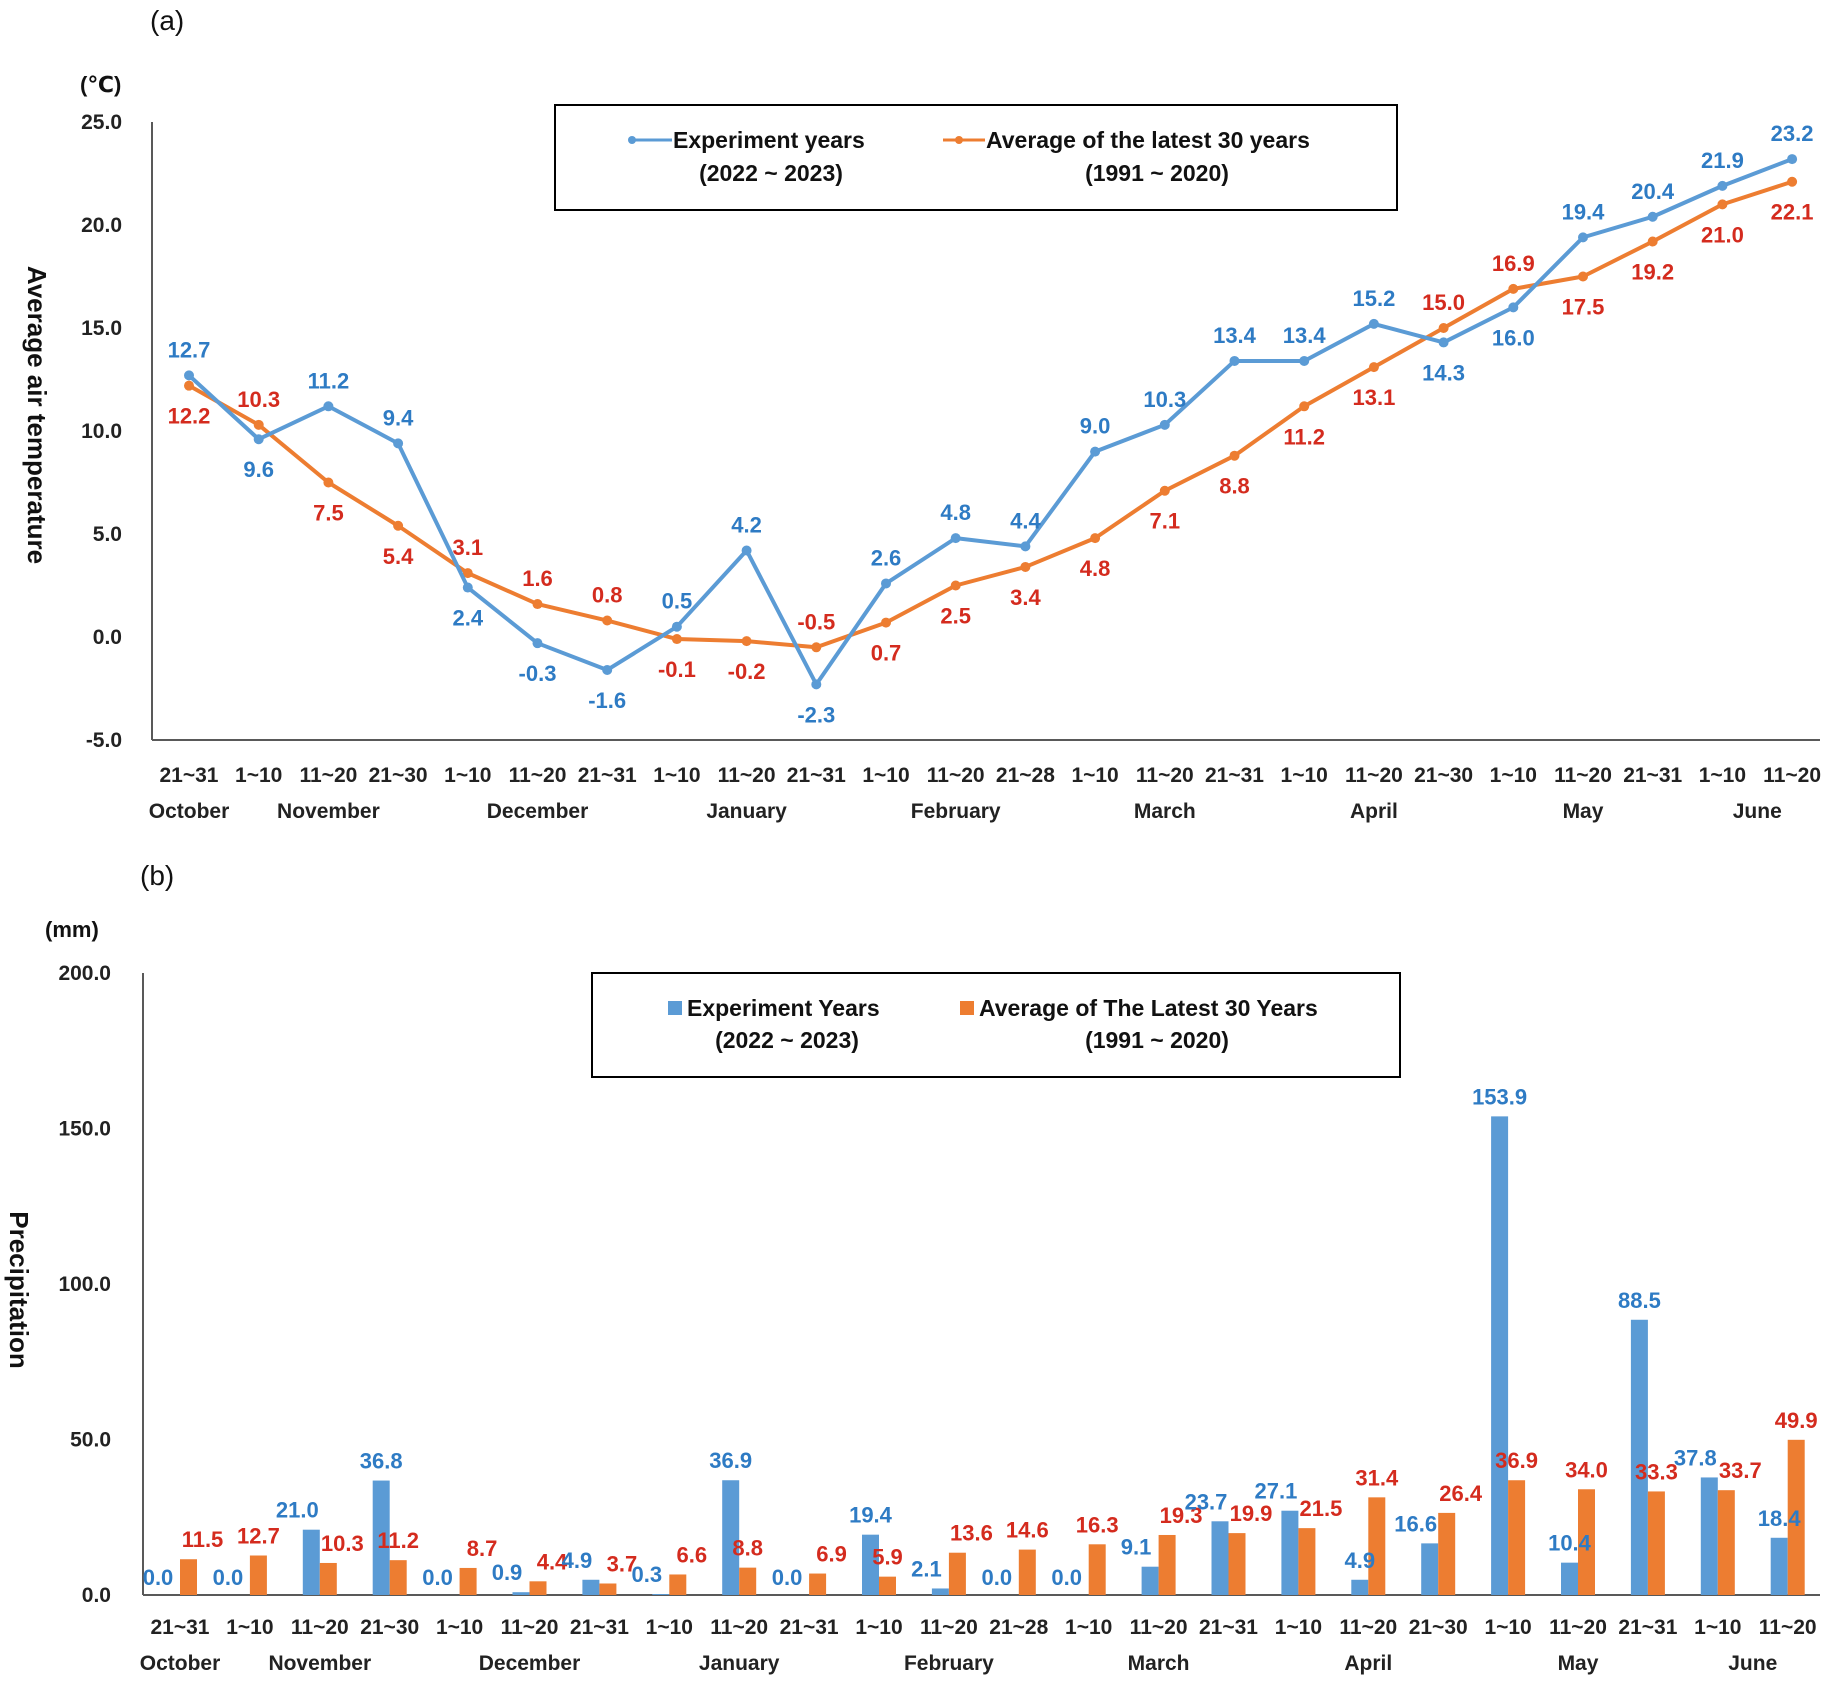 This screenshot has height=1684, width=1836. What do you see at coordinates (746, 811) in the screenshot?
I see `month-label-a: January` at bounding box center [746, 811].